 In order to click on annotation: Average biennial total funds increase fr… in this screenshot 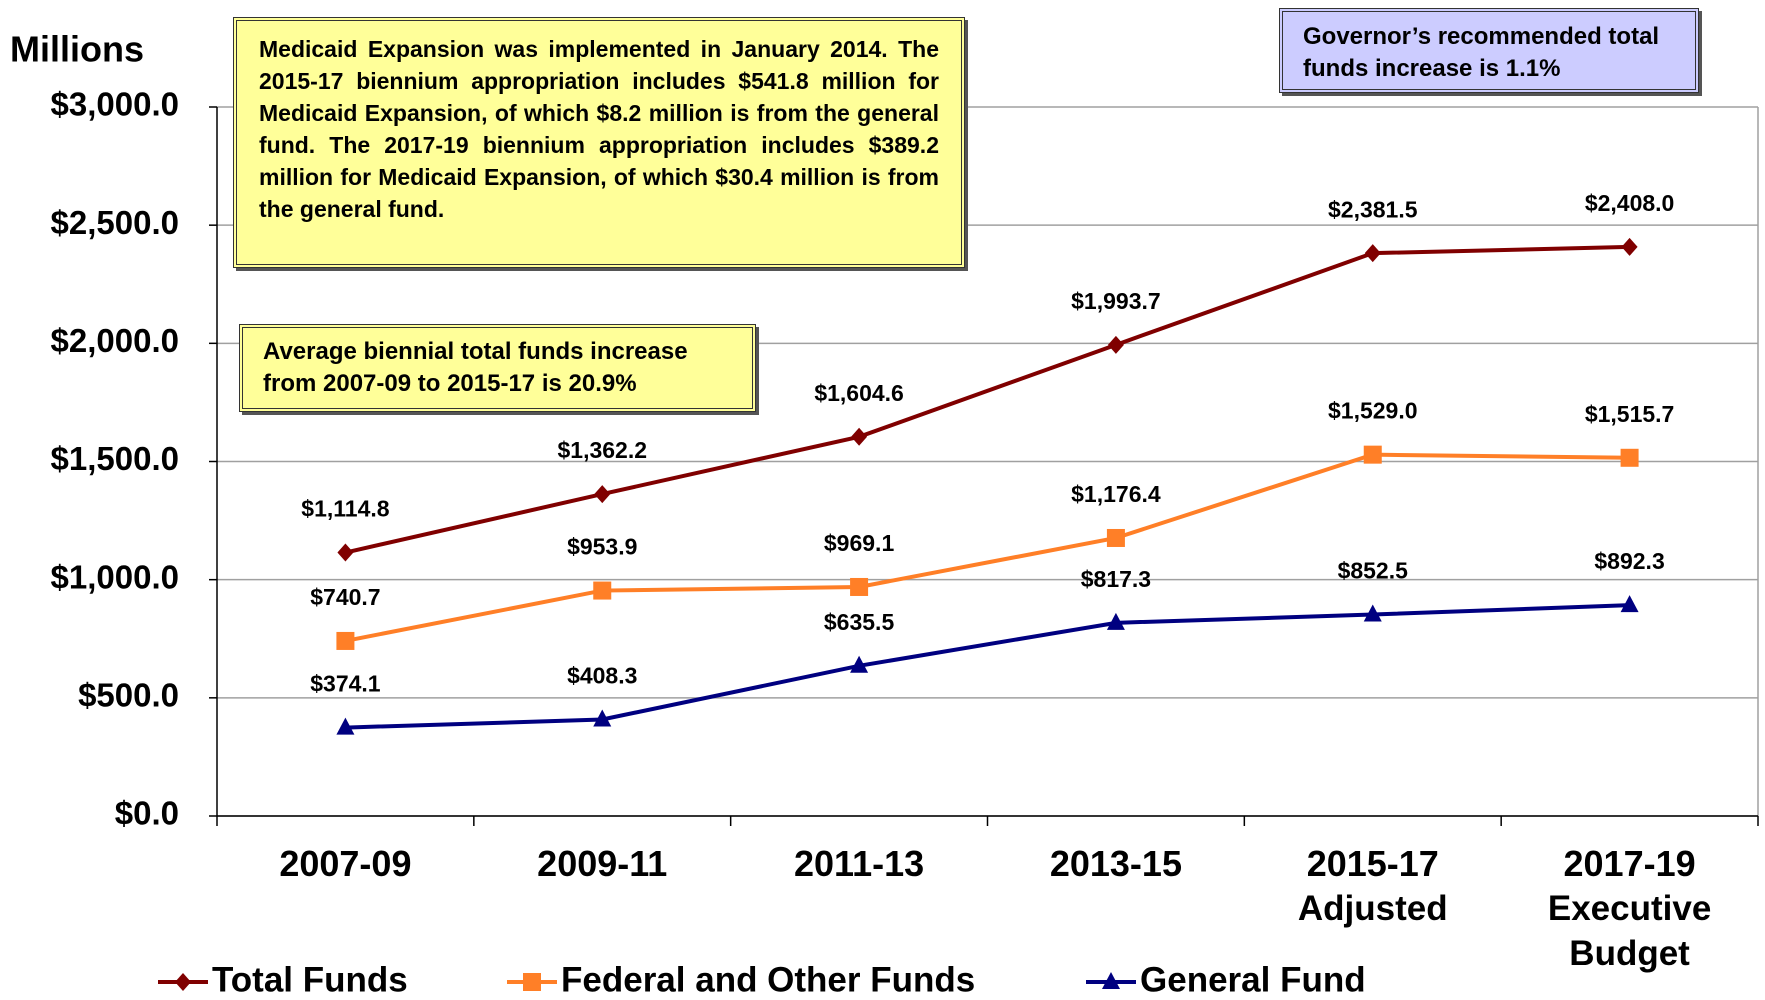, I will do `click(497, 368)`.